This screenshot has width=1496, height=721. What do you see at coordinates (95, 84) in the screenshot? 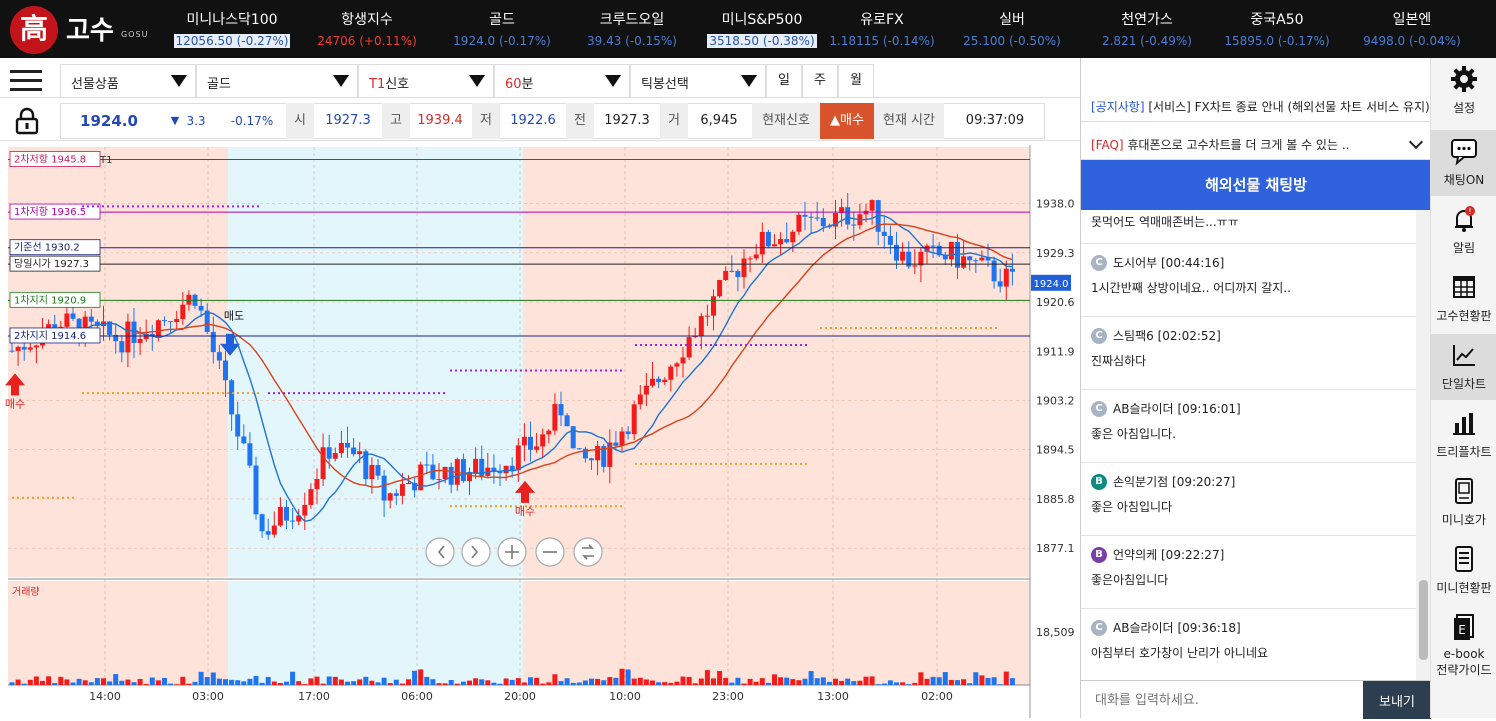
I see `product-type-value: 선물상품` at bounding box center [95, 84].